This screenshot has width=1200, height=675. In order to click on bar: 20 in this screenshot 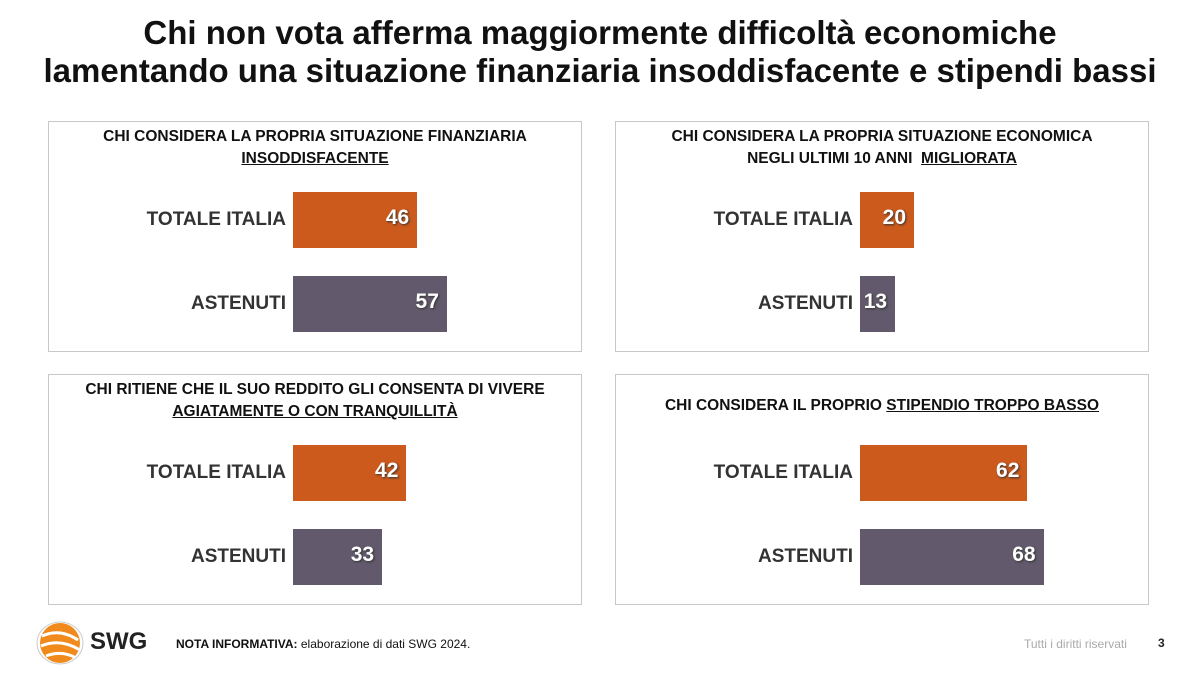, I will do `click(887, 220)`.